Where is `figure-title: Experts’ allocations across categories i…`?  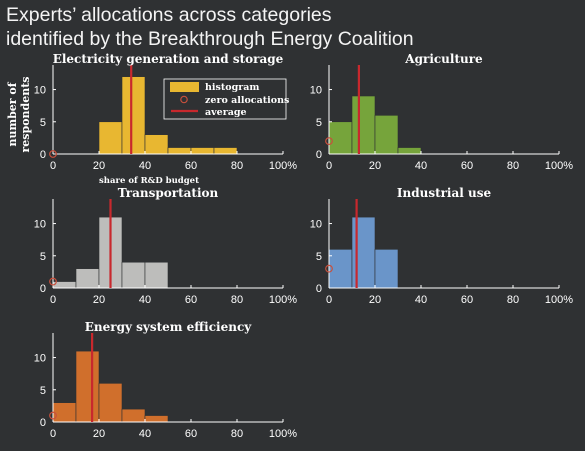
figure-title: Experts’ allocations across categories i… is located at coordinates (210, 27).